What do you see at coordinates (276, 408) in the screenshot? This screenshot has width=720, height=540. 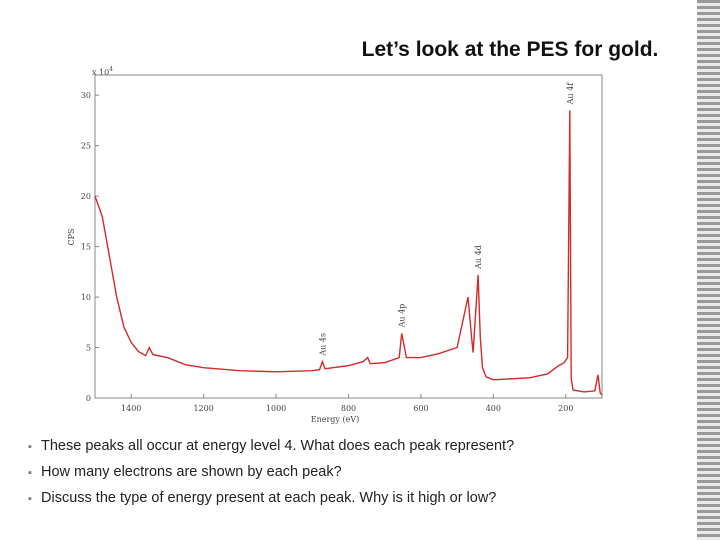 I see `x-tick-label: 1000` at bounding box center [276, 408].